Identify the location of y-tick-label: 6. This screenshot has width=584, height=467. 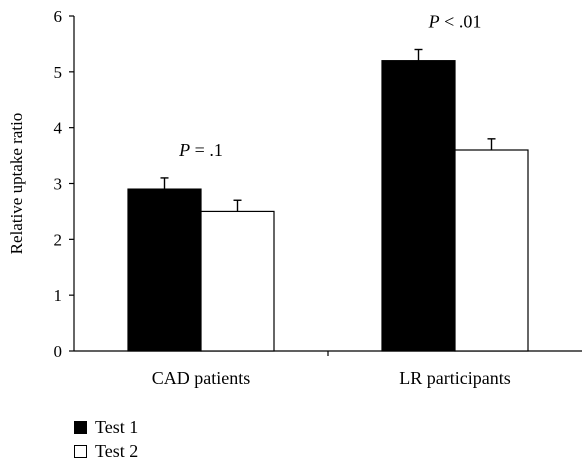
(58, 16).